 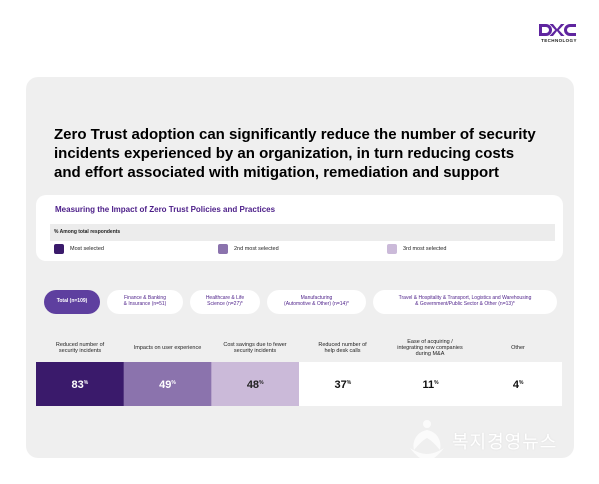 I want to click on column-label: Impacts on user experience, so click(x=167, y=347).